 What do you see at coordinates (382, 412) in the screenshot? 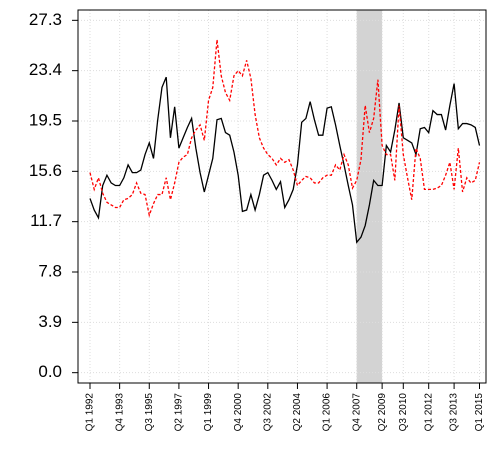
I see `x-tick-label: Q2 2009` at bounding box center [382, 412].